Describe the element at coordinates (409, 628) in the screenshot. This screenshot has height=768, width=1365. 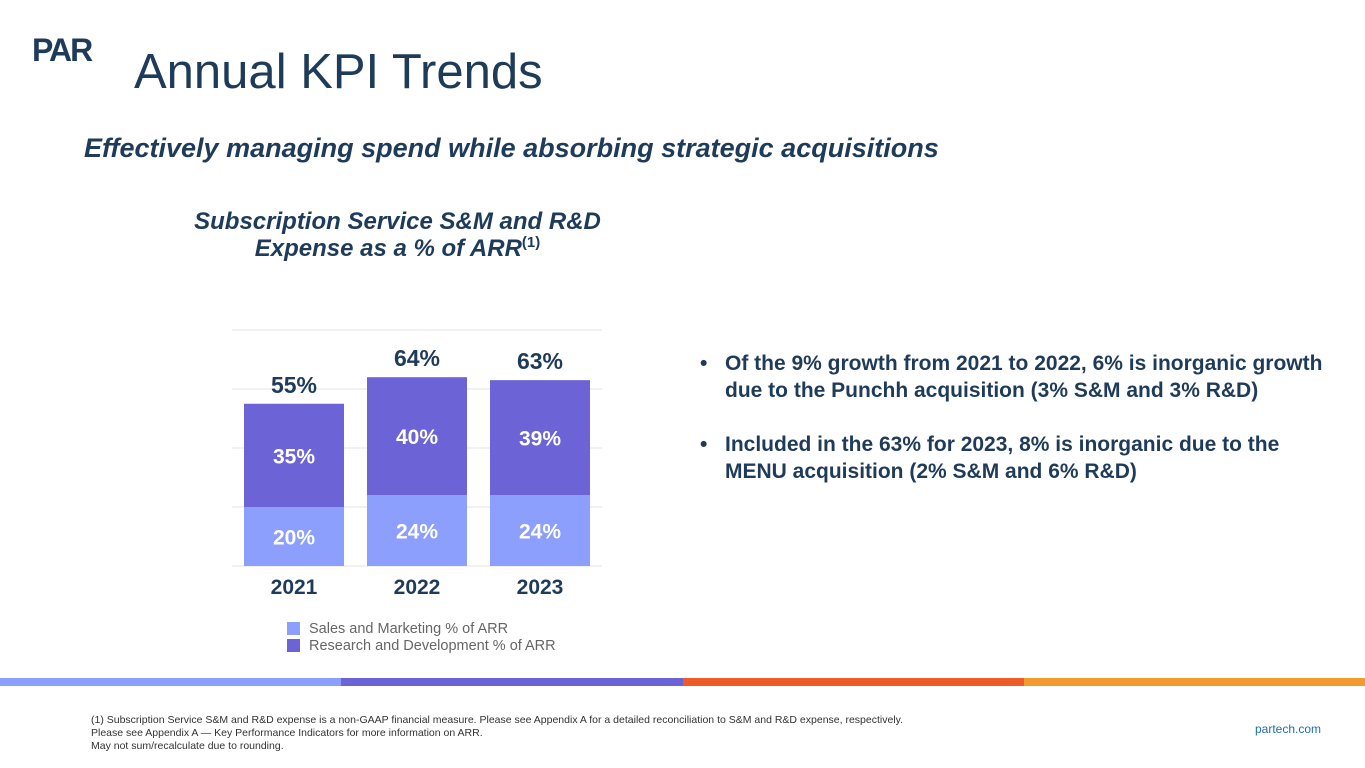
I see `legend-label-sm: Sales and Marketing % of ARR` at that location.